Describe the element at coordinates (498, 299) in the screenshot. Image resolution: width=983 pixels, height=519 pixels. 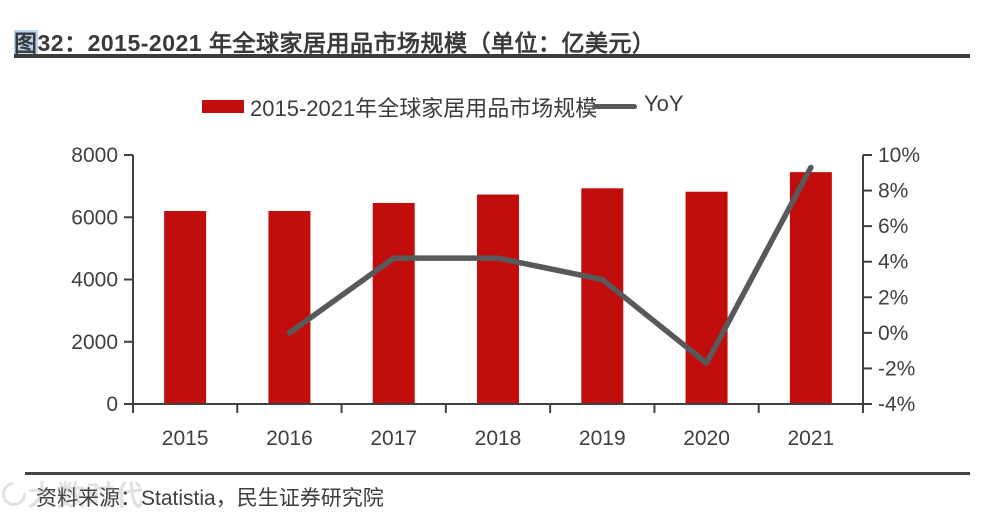
I see `bar-2018` at that location.